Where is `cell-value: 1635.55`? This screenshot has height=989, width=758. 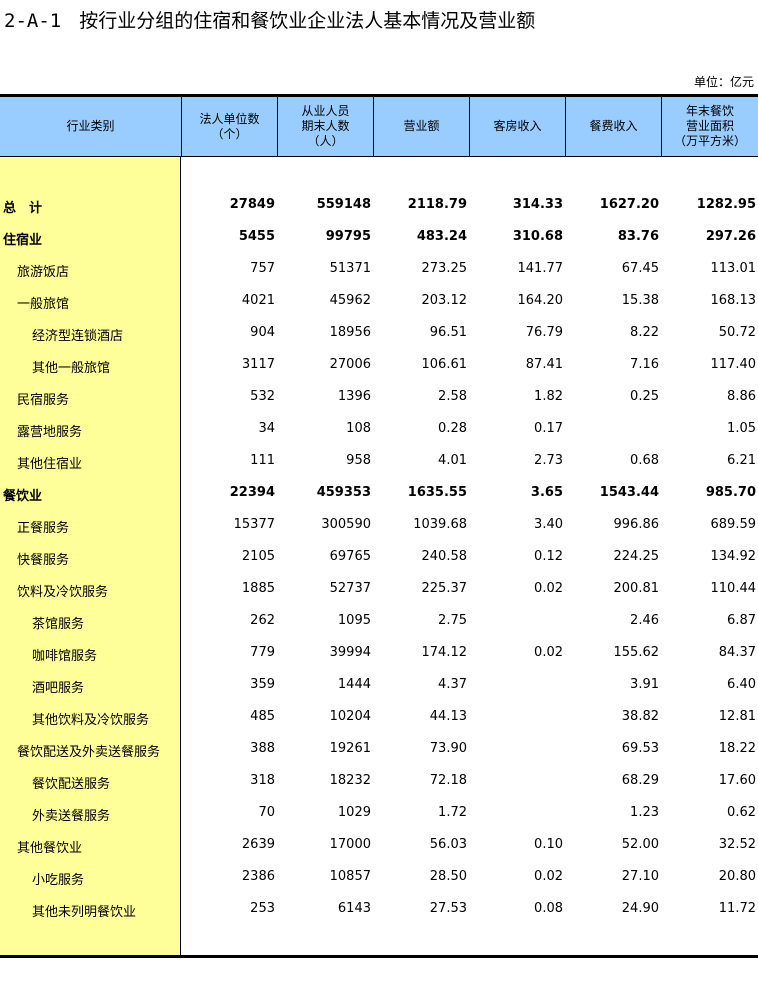
cell-value: 1635.55 is located at coordinates (437, 492).